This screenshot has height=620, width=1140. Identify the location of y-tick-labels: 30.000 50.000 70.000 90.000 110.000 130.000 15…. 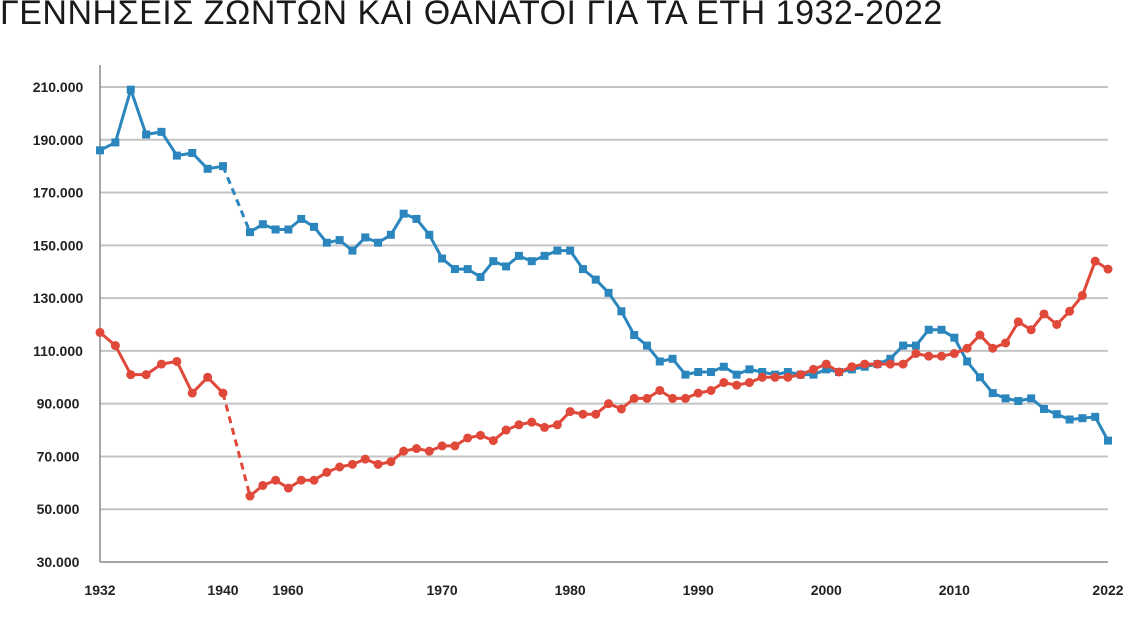
(58, 324).